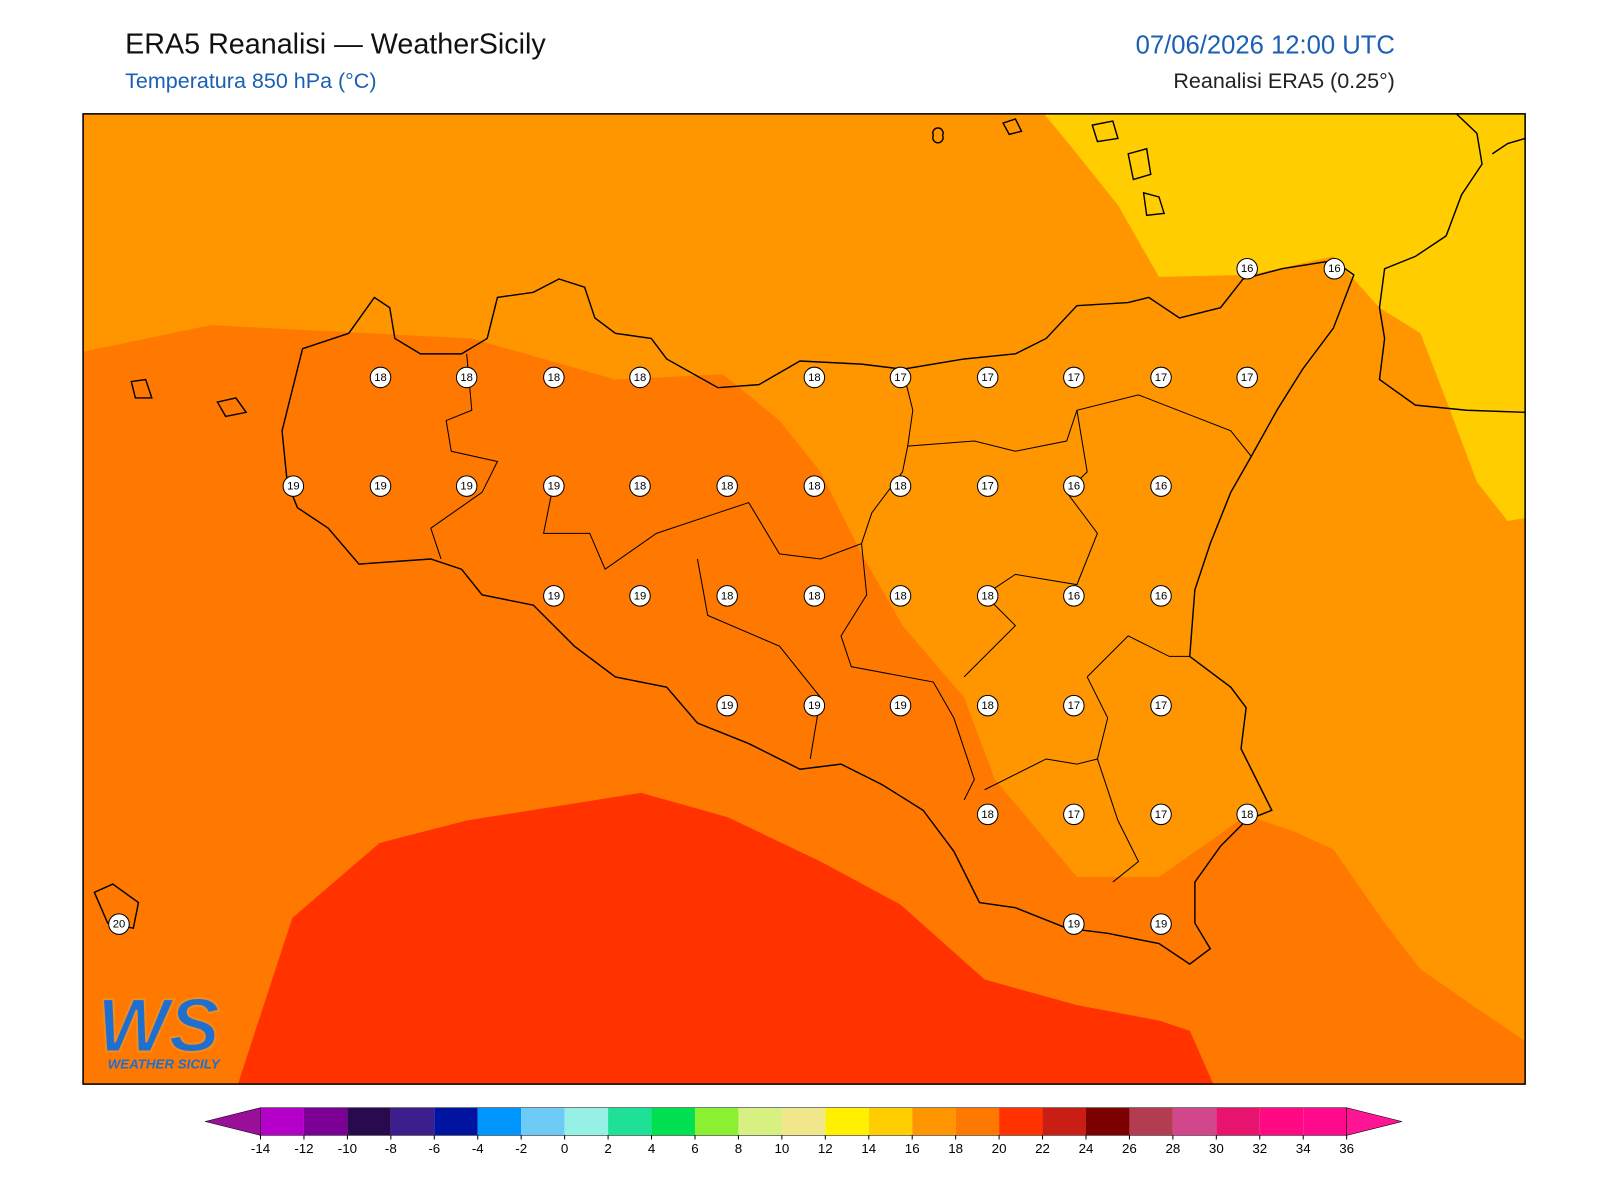  Describe the element at coordinates (1086, 1148) in the screenshot. I see `colorbar-tick-label: 24` at that location.